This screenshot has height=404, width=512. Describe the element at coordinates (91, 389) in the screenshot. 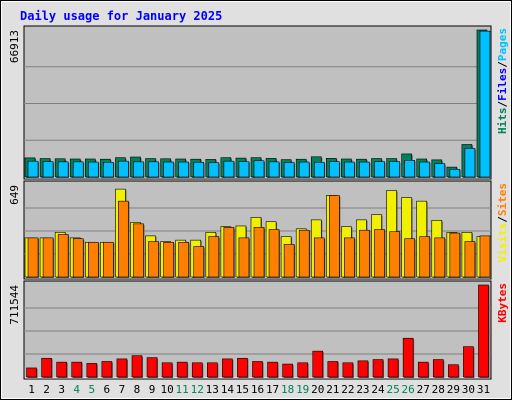

I see `x-tick-label: 5` at that location.